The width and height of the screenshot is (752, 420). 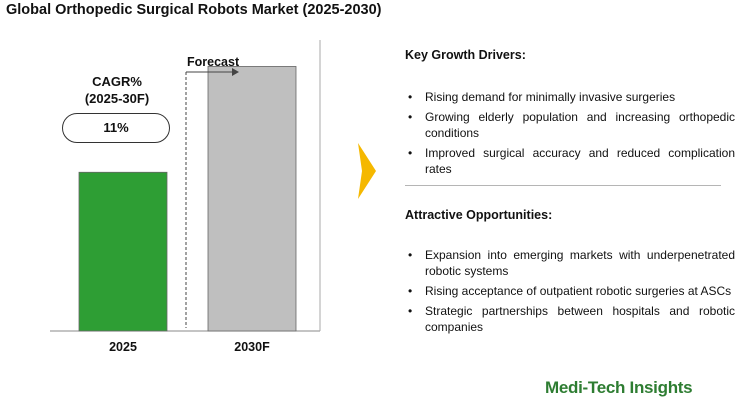 I want to click on cagr-value-pill: 11%, so click(x=116, y=128).